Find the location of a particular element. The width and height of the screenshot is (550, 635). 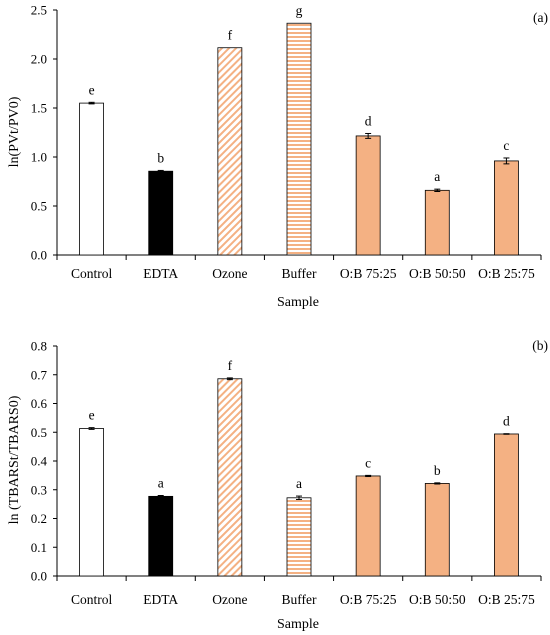

y-tick-label: 0.8 is located at coordinates (39, 346).